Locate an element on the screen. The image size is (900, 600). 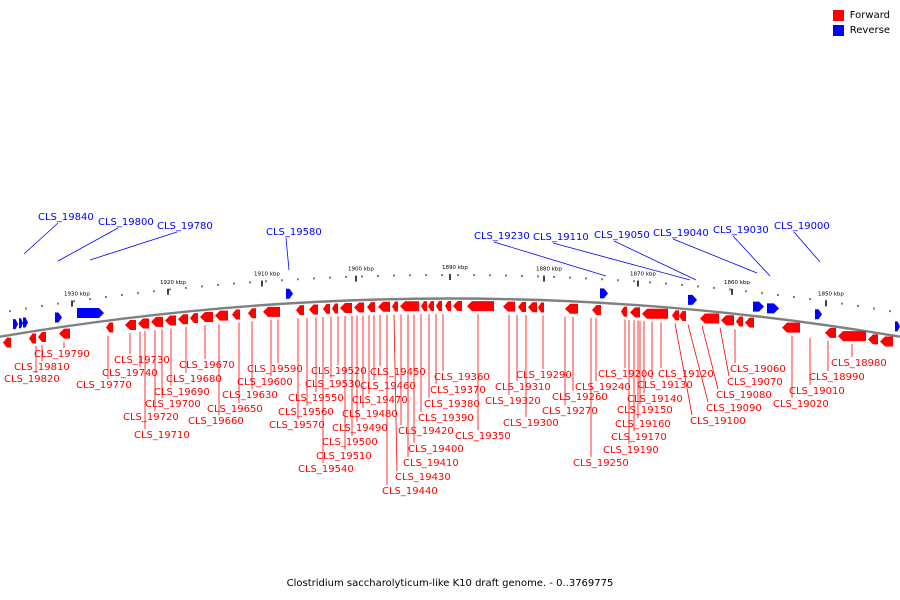
forward-gene-label: CLS_19680 is located at coordinates (194, 379).